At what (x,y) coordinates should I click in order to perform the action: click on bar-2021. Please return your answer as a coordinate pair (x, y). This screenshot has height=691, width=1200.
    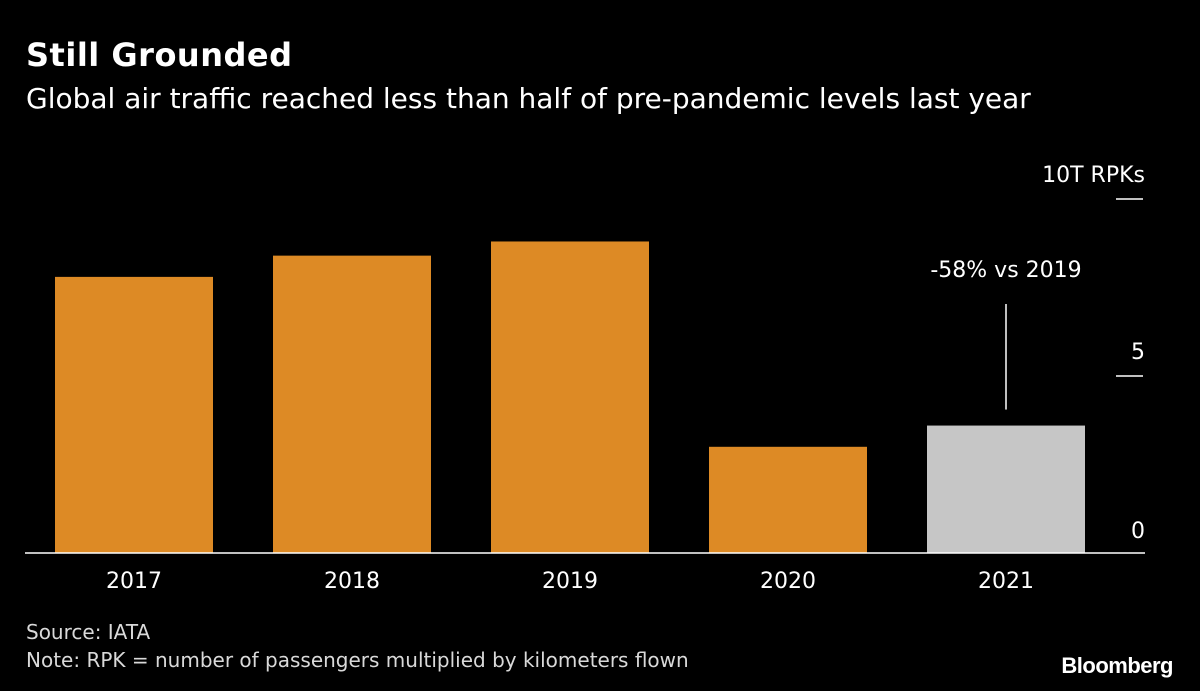
    Looking at the image, I should click on (1006, 489).